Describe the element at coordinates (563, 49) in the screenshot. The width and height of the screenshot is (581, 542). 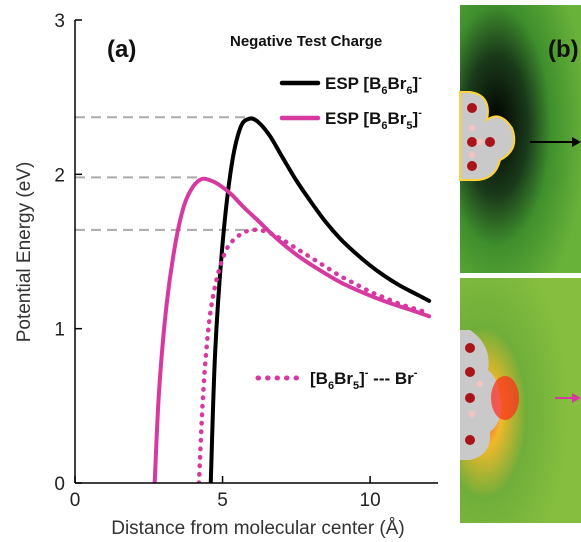
I see `panel-label-b: (b)` at that location.